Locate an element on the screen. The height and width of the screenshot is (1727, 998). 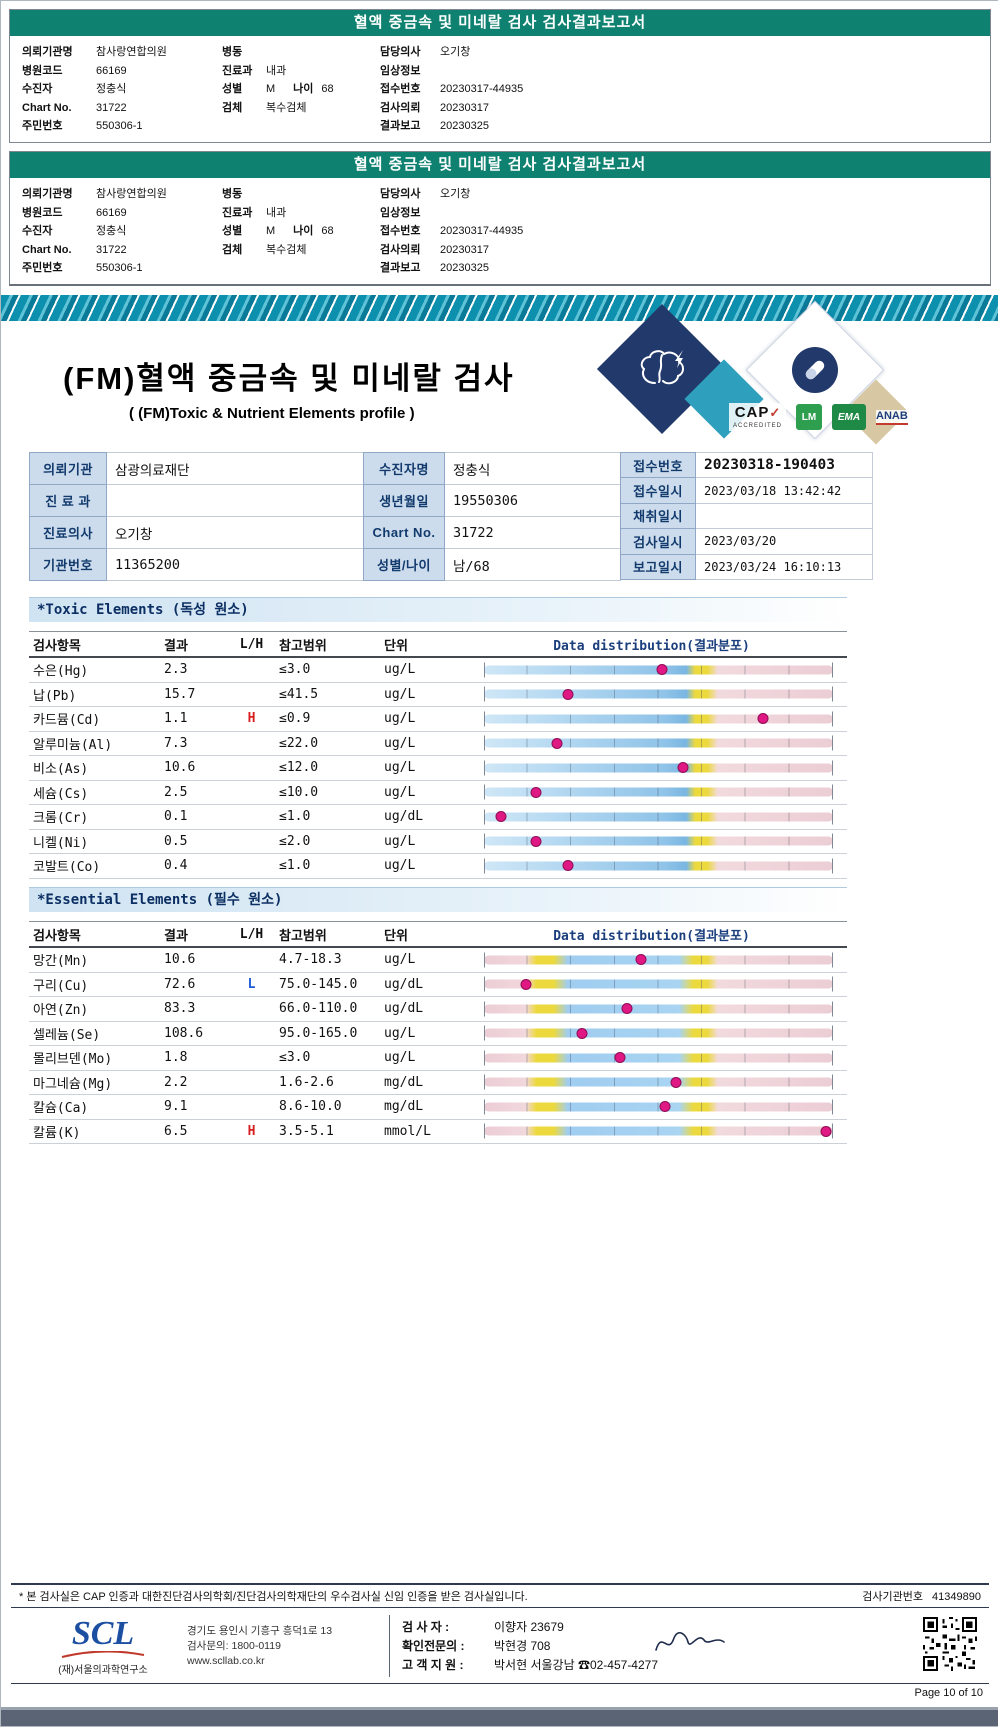
header-field-row: 검체 복수검체 is located at coordinates (301, 108).